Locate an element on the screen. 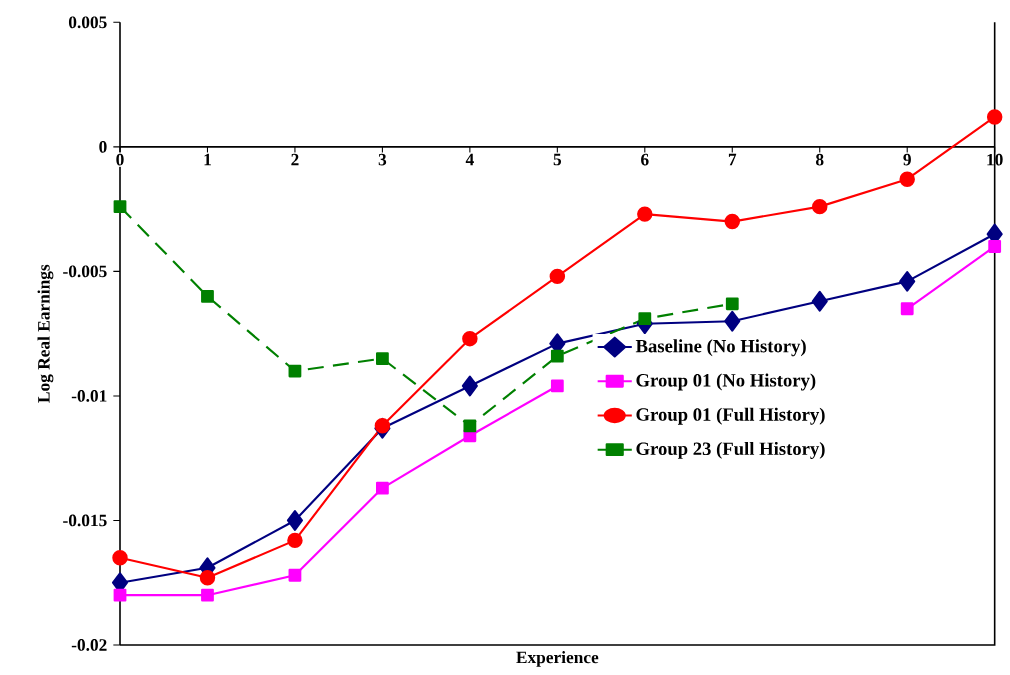 The width and height of the screenshot is (1010, 675). y-tick-label: -0.015 is located at coordinates (85, 520).